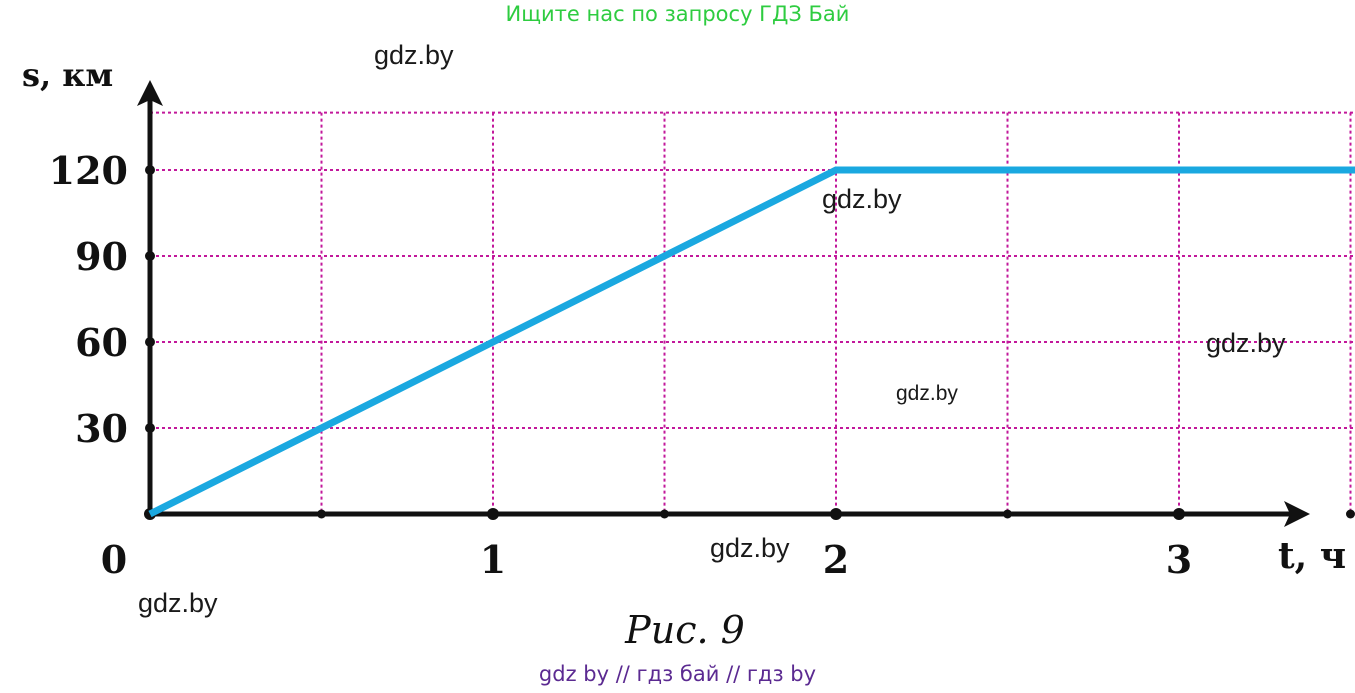  What do you see at coordinates (493, 559) in the screenshot?
I see `x-tick-label: 1` at bounding box center [493, 559].